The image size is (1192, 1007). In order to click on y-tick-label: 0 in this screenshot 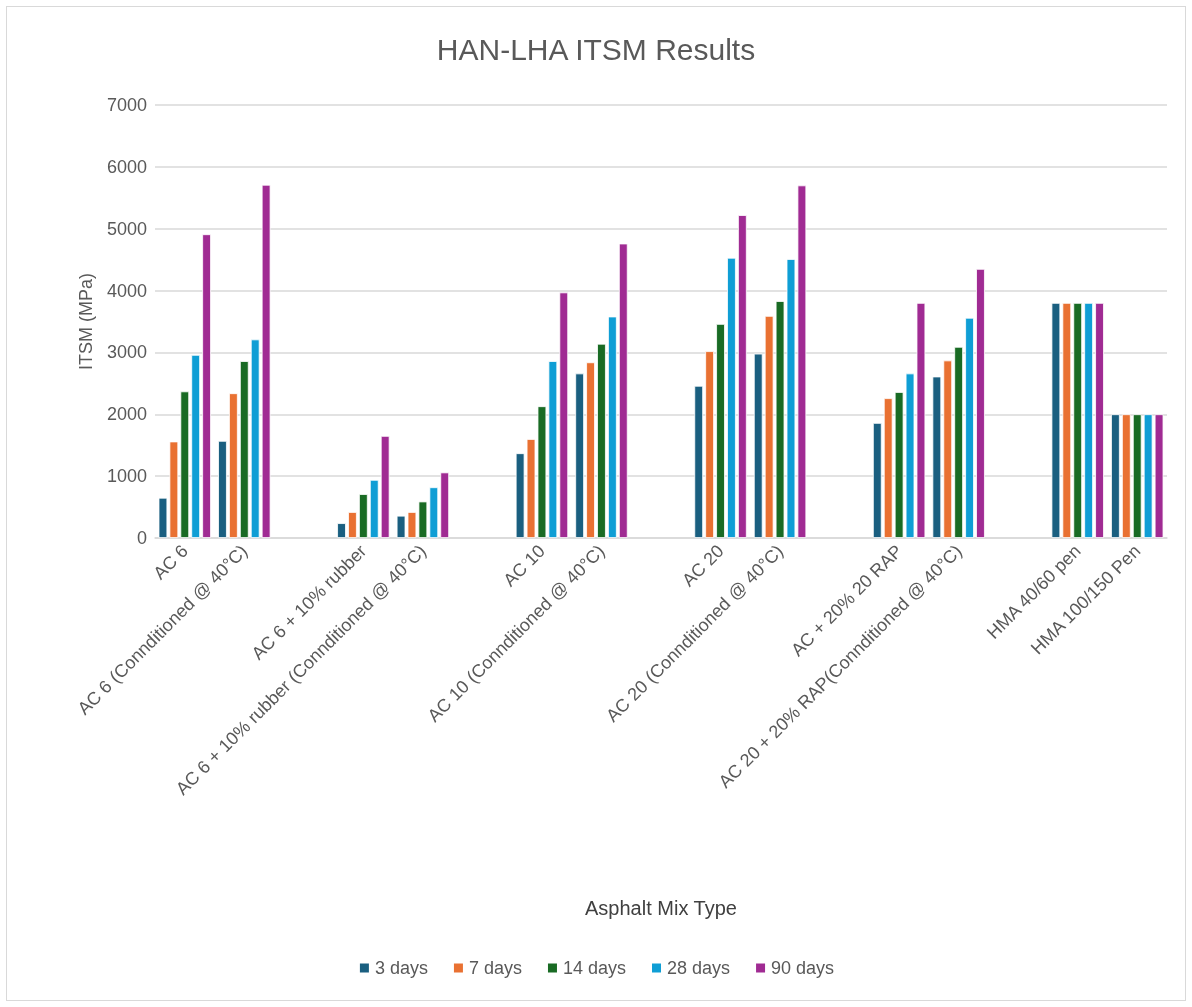, I will do `click(141, 538)`.